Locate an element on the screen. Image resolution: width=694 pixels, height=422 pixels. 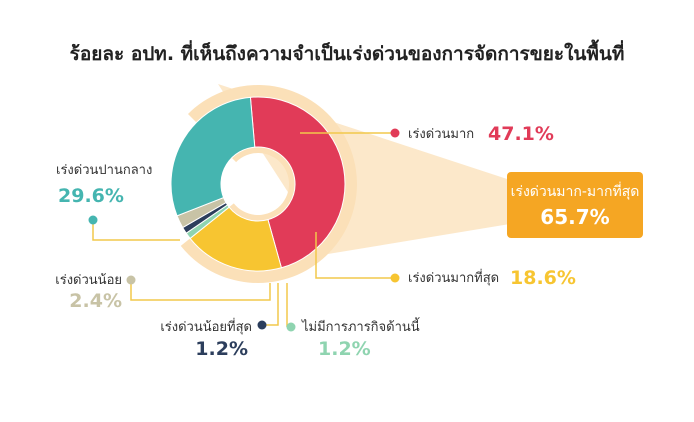
slice-label: เร่งด่วนมากที่สุด is located at coordinates (453, 277).